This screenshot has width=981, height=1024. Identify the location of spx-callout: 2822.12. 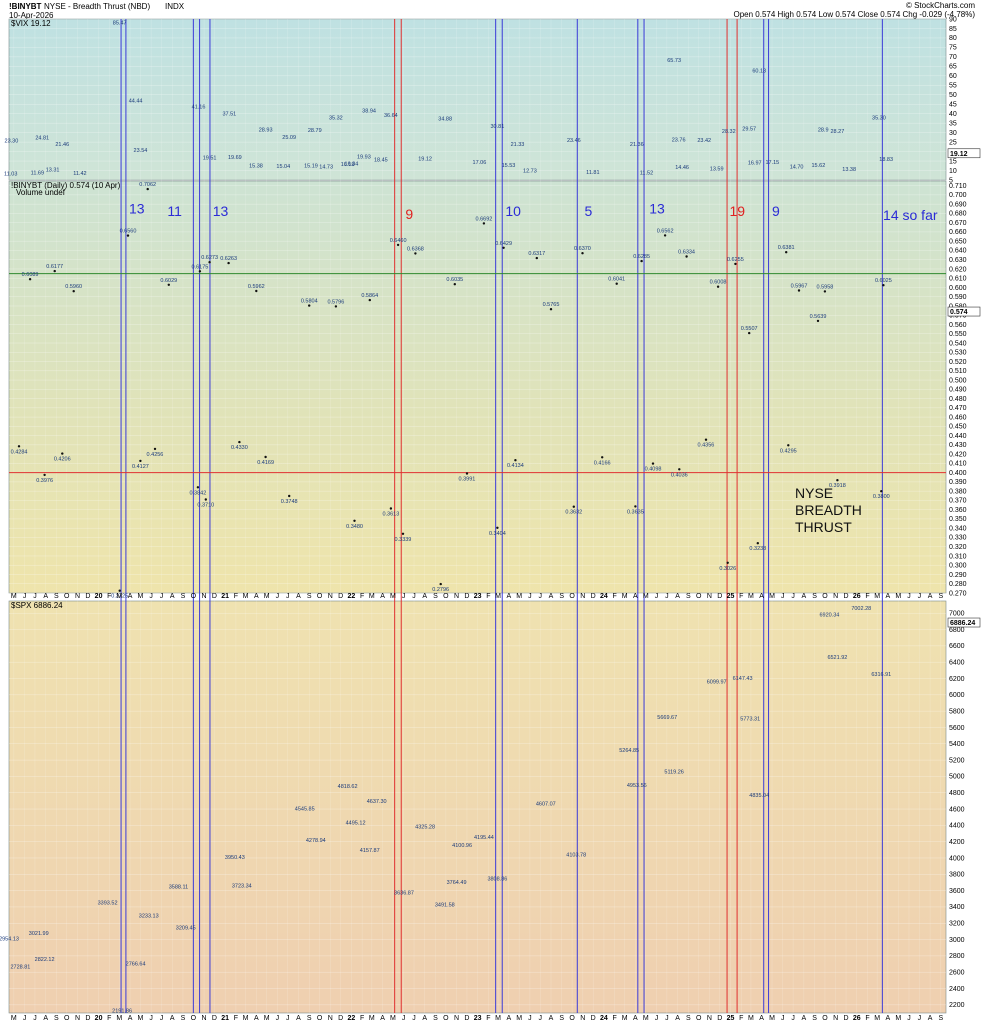
(45, 960).